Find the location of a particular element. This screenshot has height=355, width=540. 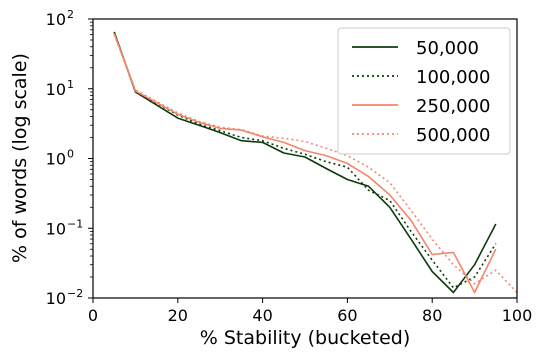

legend-label: 100,000 is located at coordinates (453, 77).